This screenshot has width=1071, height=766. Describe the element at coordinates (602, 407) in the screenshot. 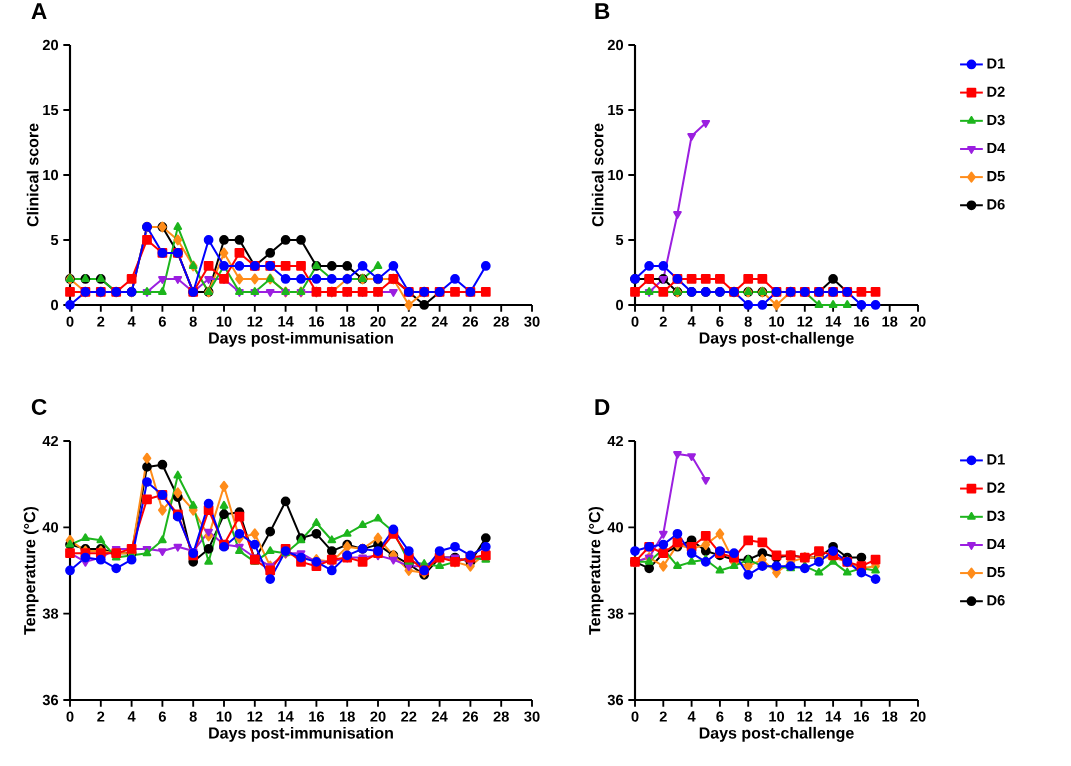

I see `chart-title: D` at that location.